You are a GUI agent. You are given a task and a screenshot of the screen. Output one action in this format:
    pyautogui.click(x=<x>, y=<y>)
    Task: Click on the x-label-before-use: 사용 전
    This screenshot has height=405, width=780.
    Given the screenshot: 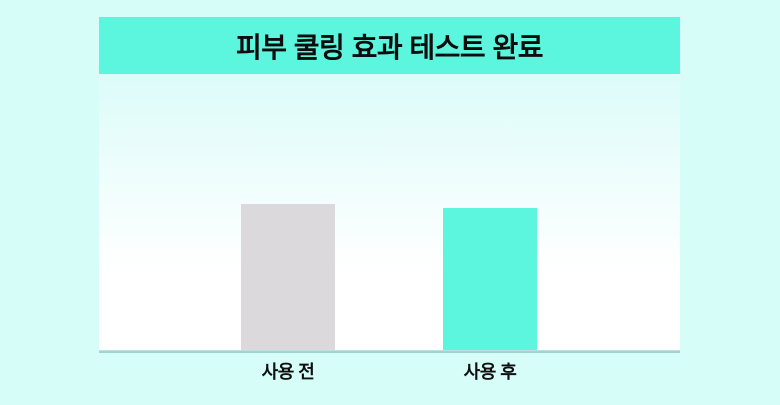 What is the action you would take?
    pyautogui.click(x=288, y=372)
    